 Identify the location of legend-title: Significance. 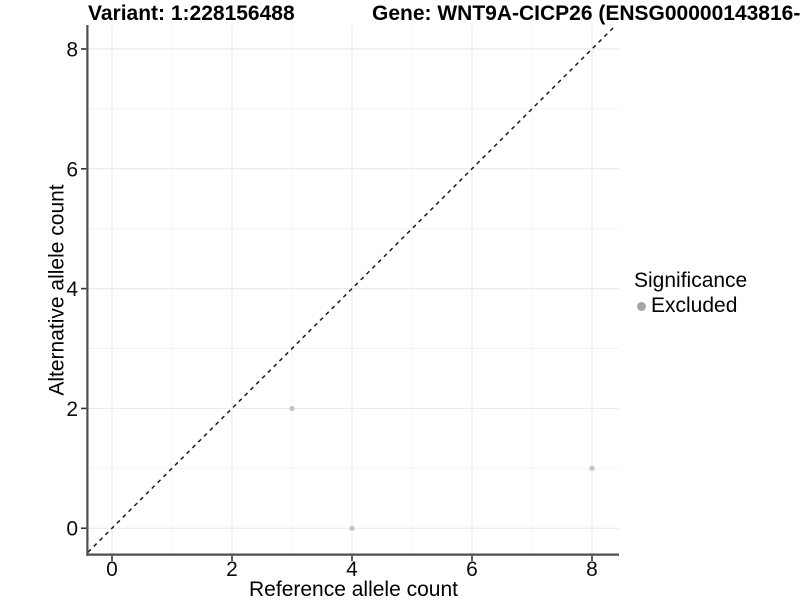
(691, 280).